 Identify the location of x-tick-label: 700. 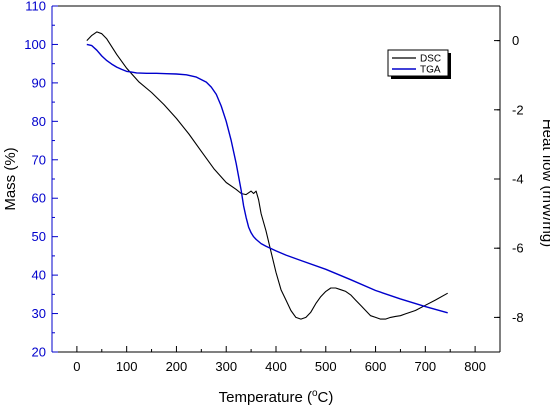
(425, 366).